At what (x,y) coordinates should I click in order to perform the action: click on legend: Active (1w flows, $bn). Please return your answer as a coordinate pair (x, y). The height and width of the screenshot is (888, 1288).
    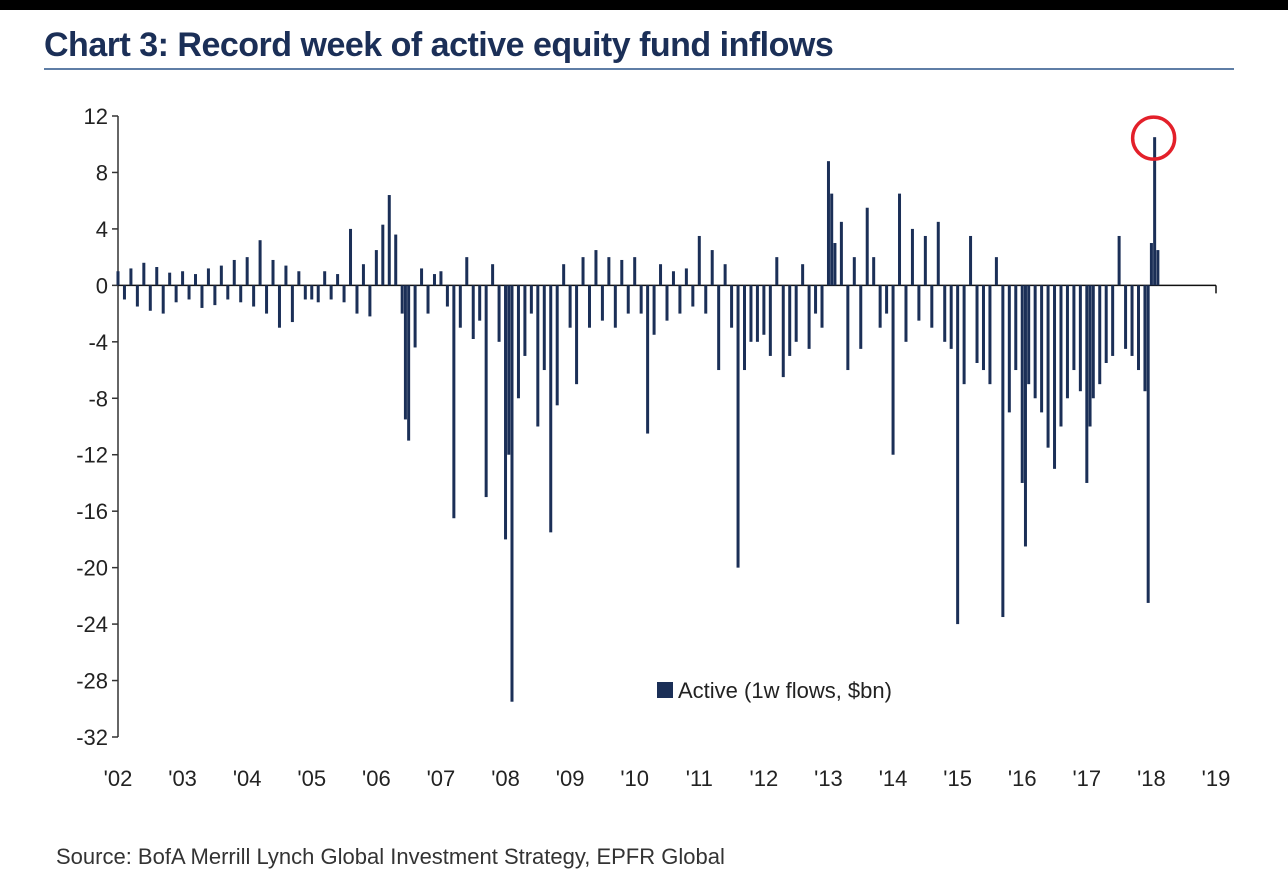
    Looking at the image, I should click on (774, 690).